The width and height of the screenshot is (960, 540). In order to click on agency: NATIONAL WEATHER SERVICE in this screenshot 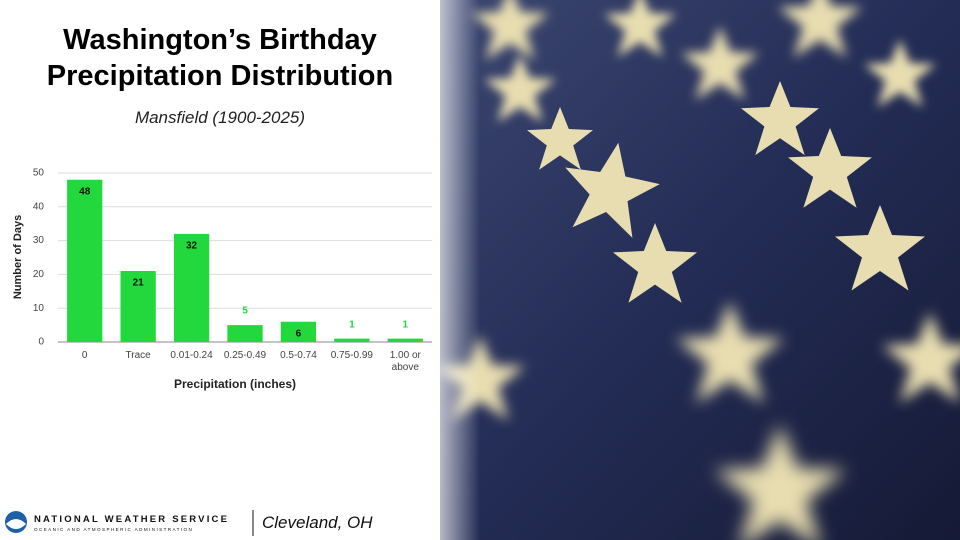, I will do `click(132, 519)`.